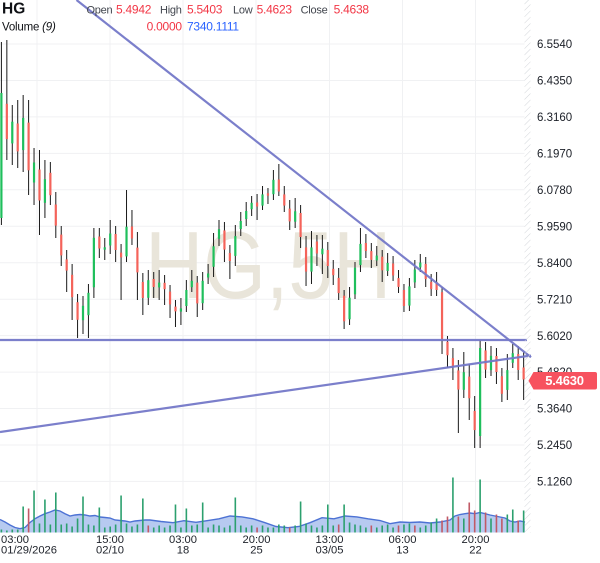 The height and width of the screenshot is (563, 600). I want to click on svg-text: Open, so click(100, 11).